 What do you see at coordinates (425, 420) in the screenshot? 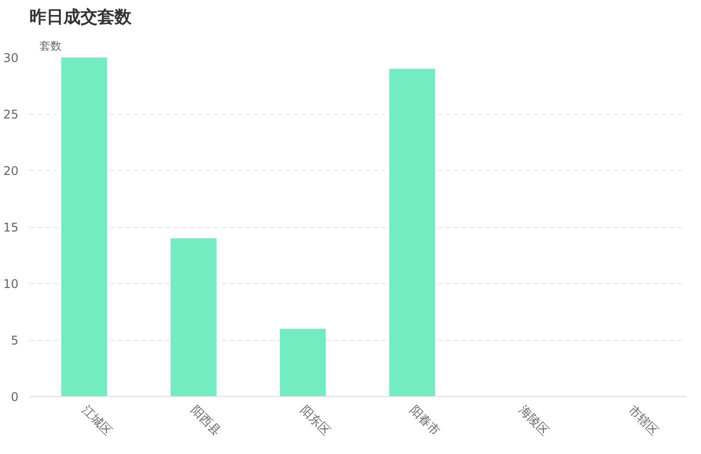
I see `x-tick-label: 阳春市` at bounding box center [425, 420].